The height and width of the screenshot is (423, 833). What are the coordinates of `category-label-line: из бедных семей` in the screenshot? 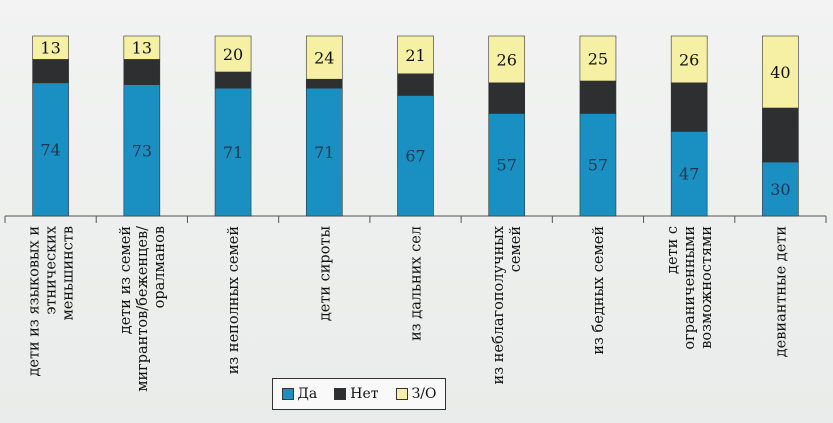 It's located at (599, 290).